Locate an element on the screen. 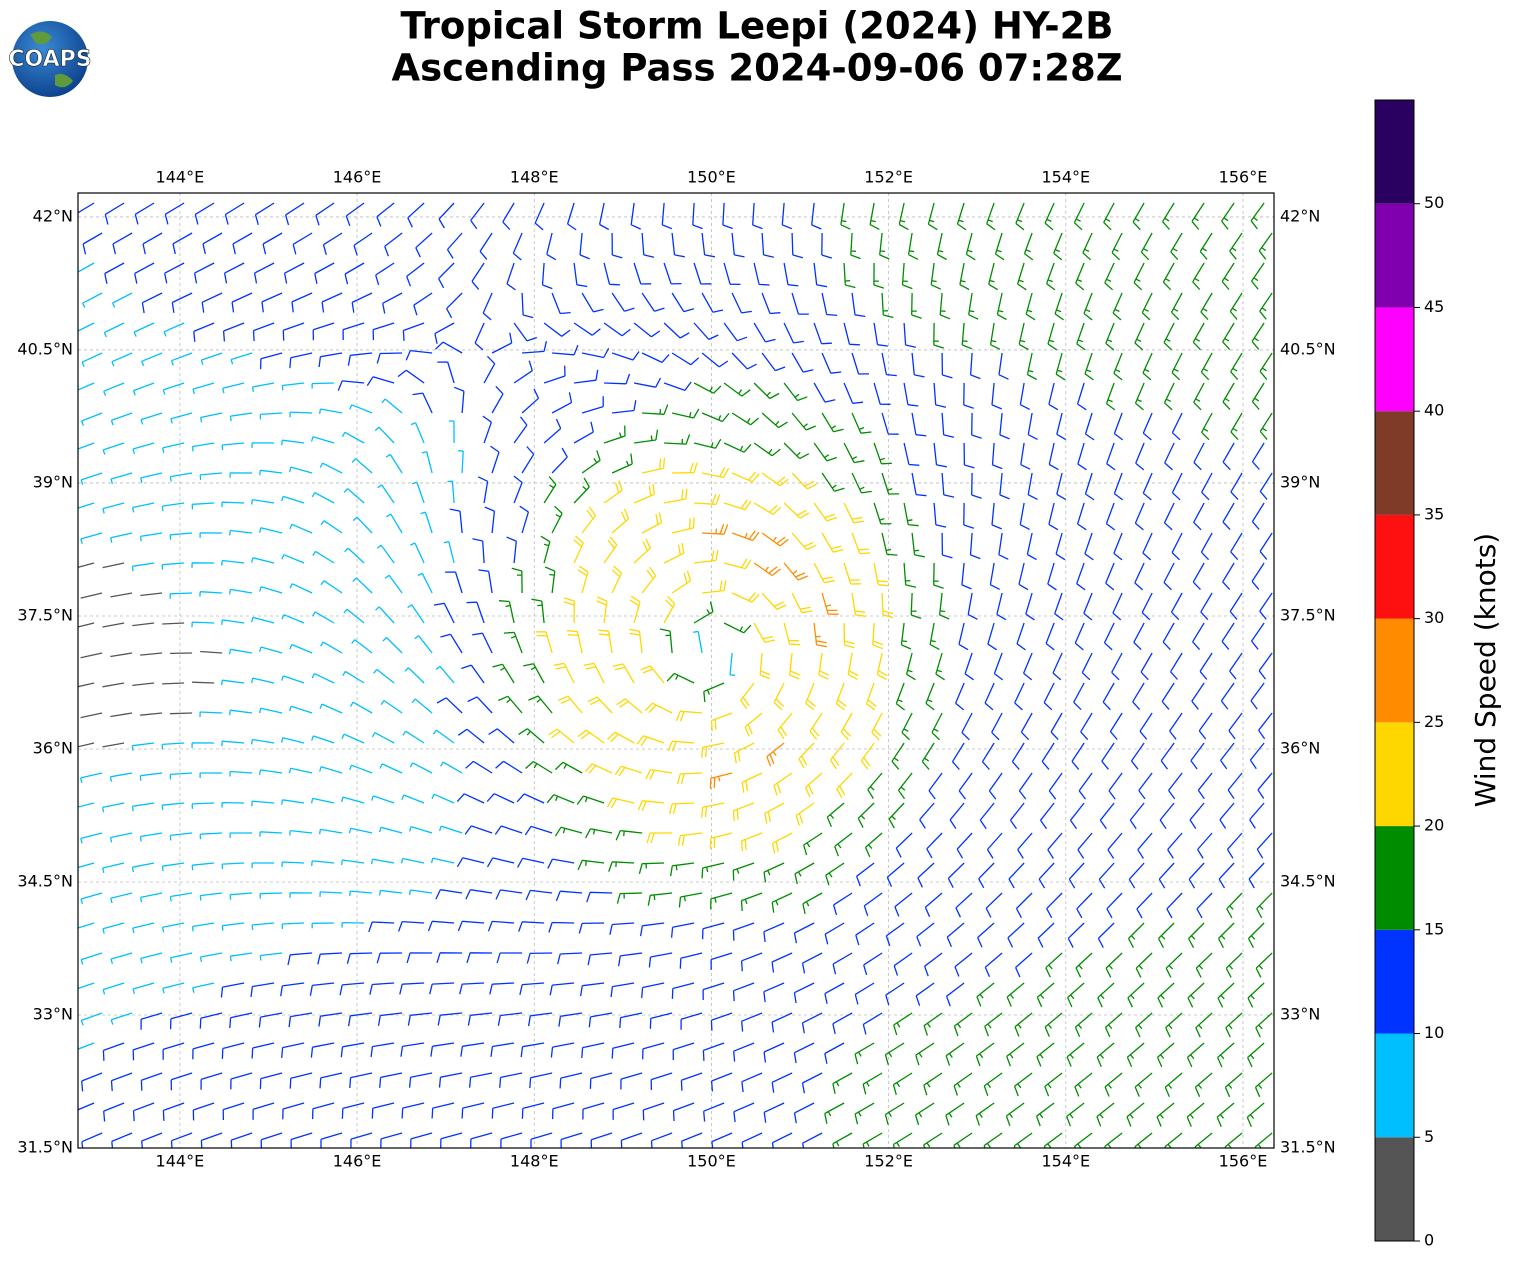  lon-label: 144°E is located at coordinates (180, 1161).